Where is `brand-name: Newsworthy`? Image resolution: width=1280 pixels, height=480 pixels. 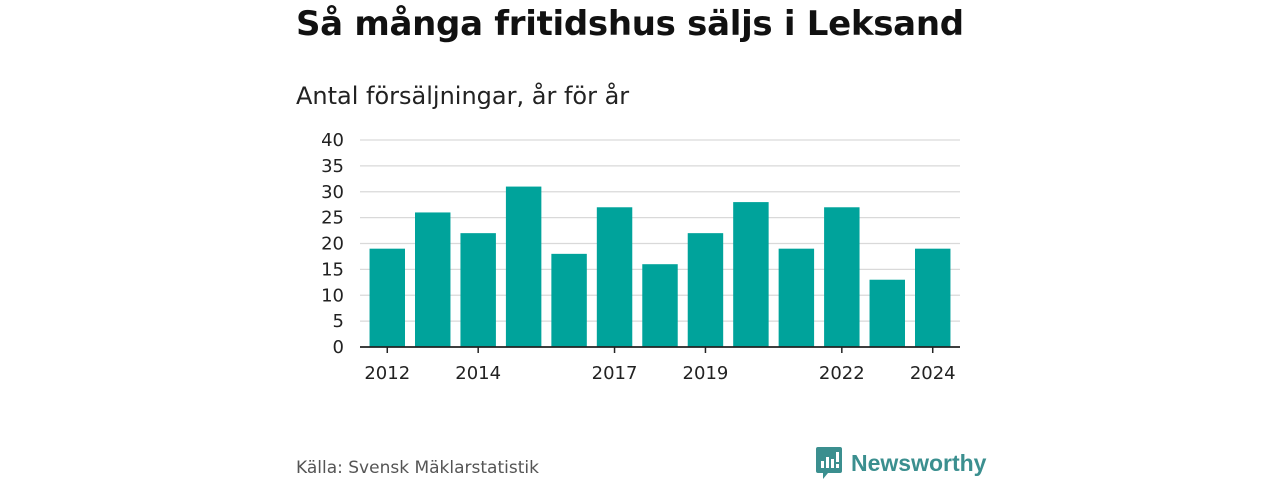
brand-name: Newsworthy is located at coordinates (919, 462).